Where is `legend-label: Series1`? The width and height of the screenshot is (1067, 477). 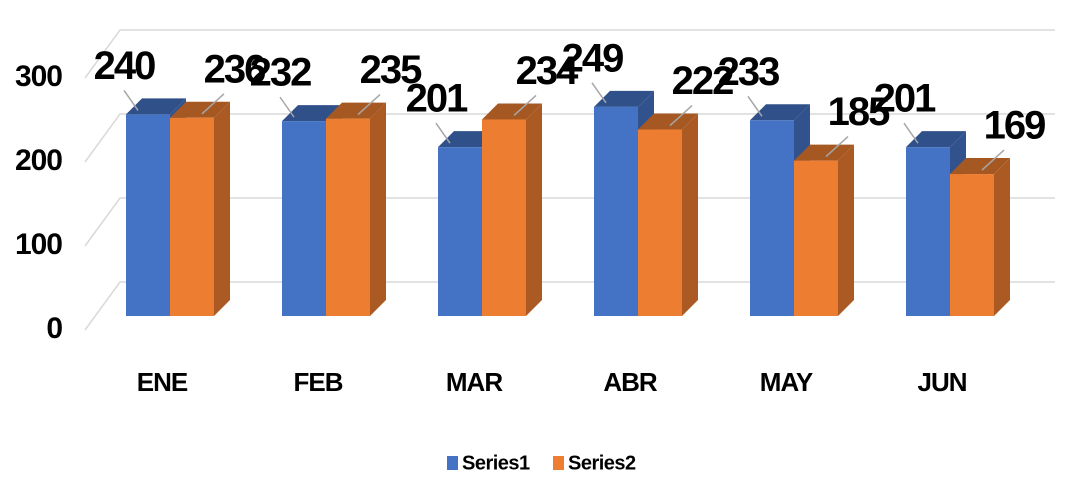
legend-label: Series1 is located at coordinates (496, 463).